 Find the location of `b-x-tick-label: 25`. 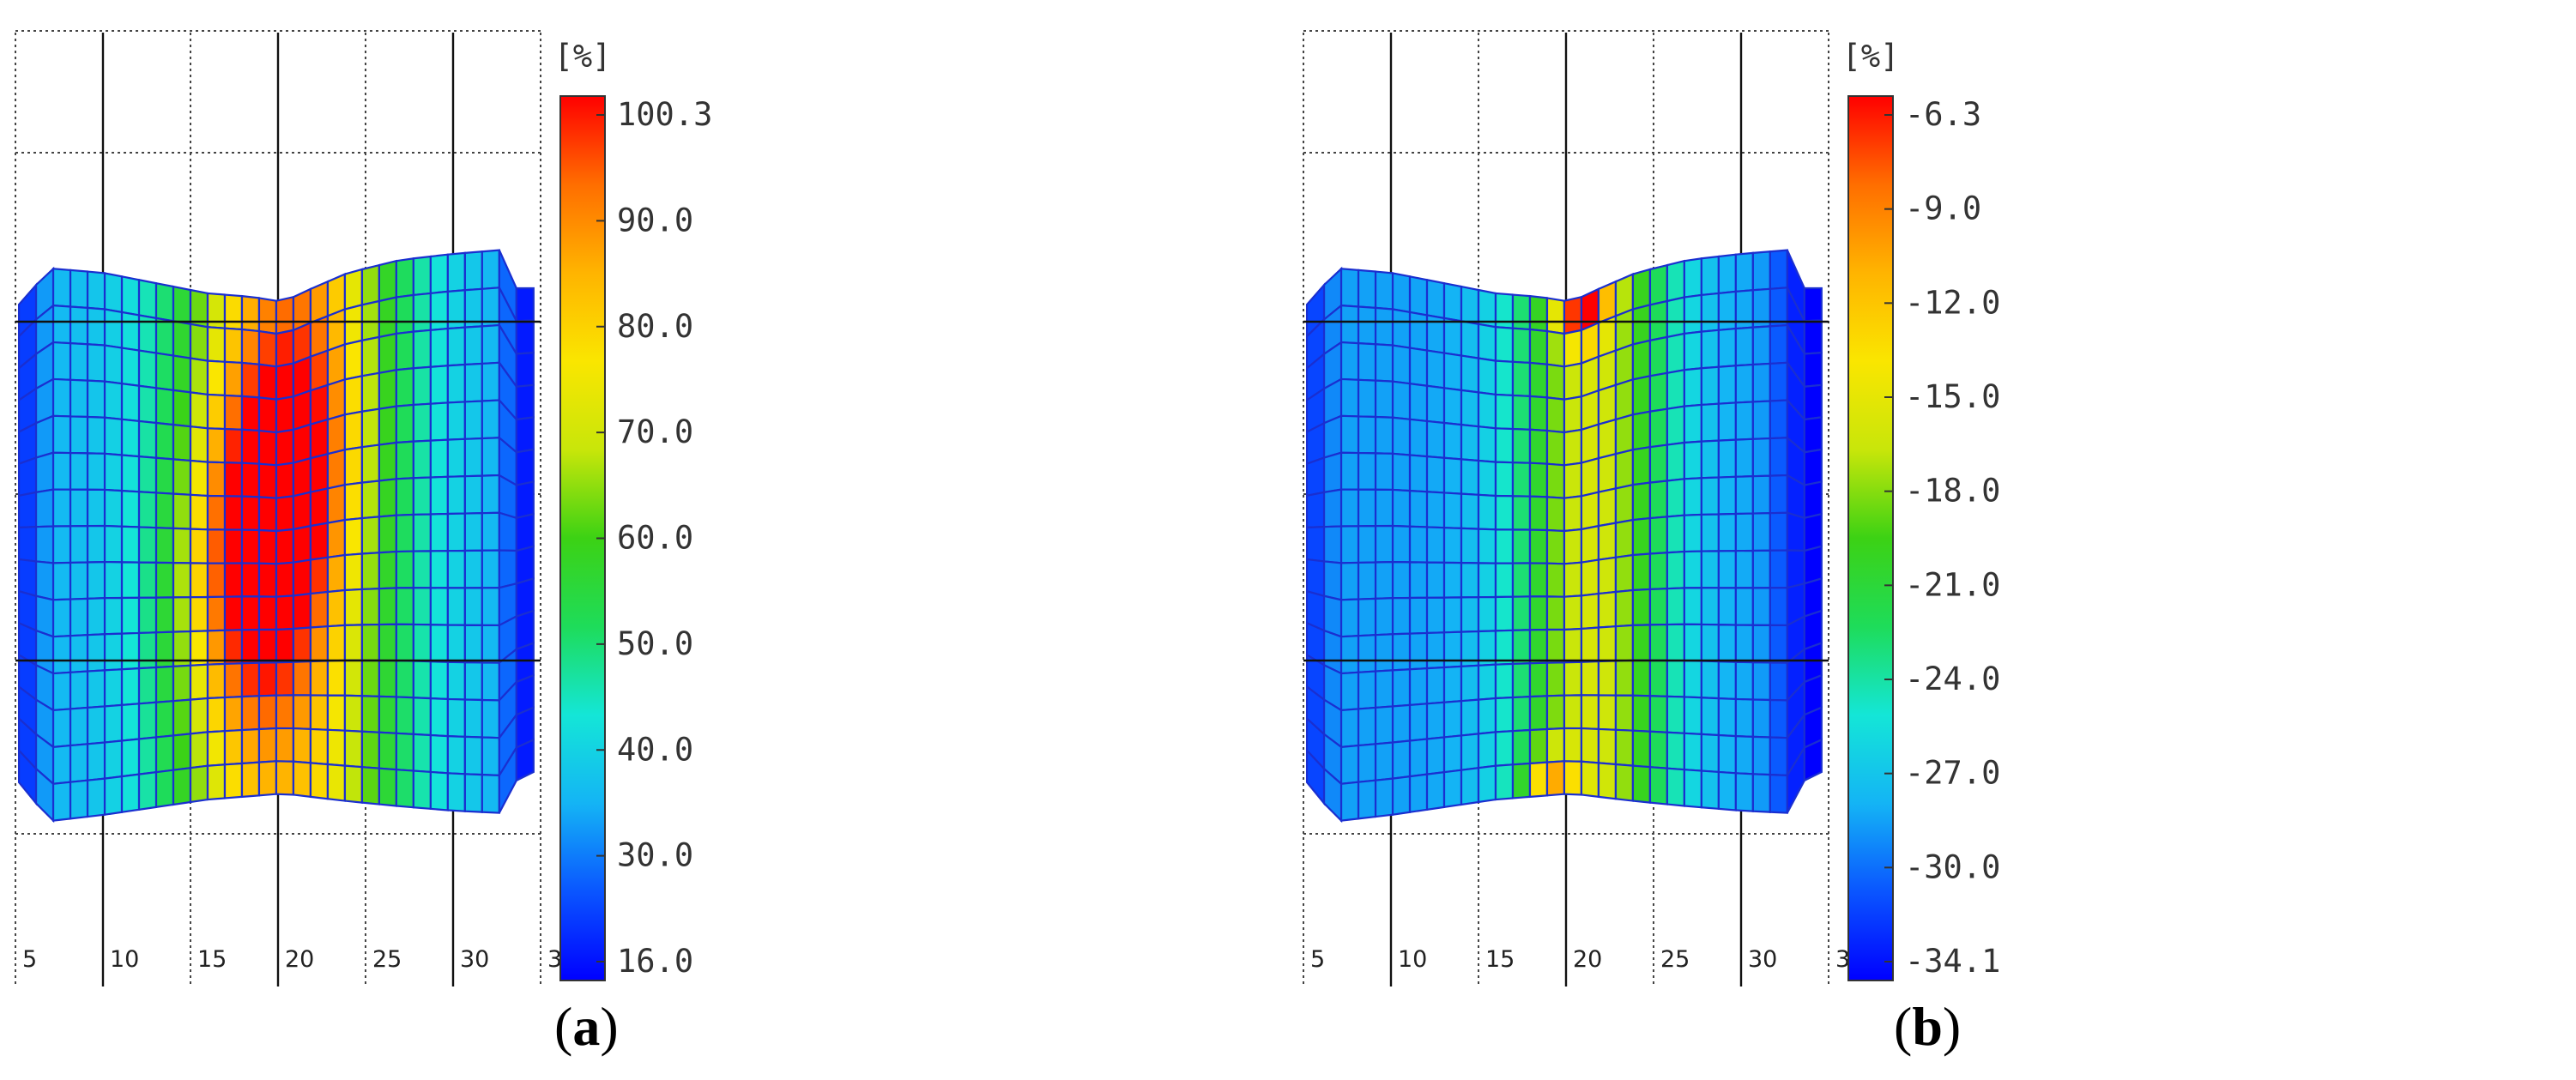

b-x-tick-label: 25 is located at coordinates (1675, 960).